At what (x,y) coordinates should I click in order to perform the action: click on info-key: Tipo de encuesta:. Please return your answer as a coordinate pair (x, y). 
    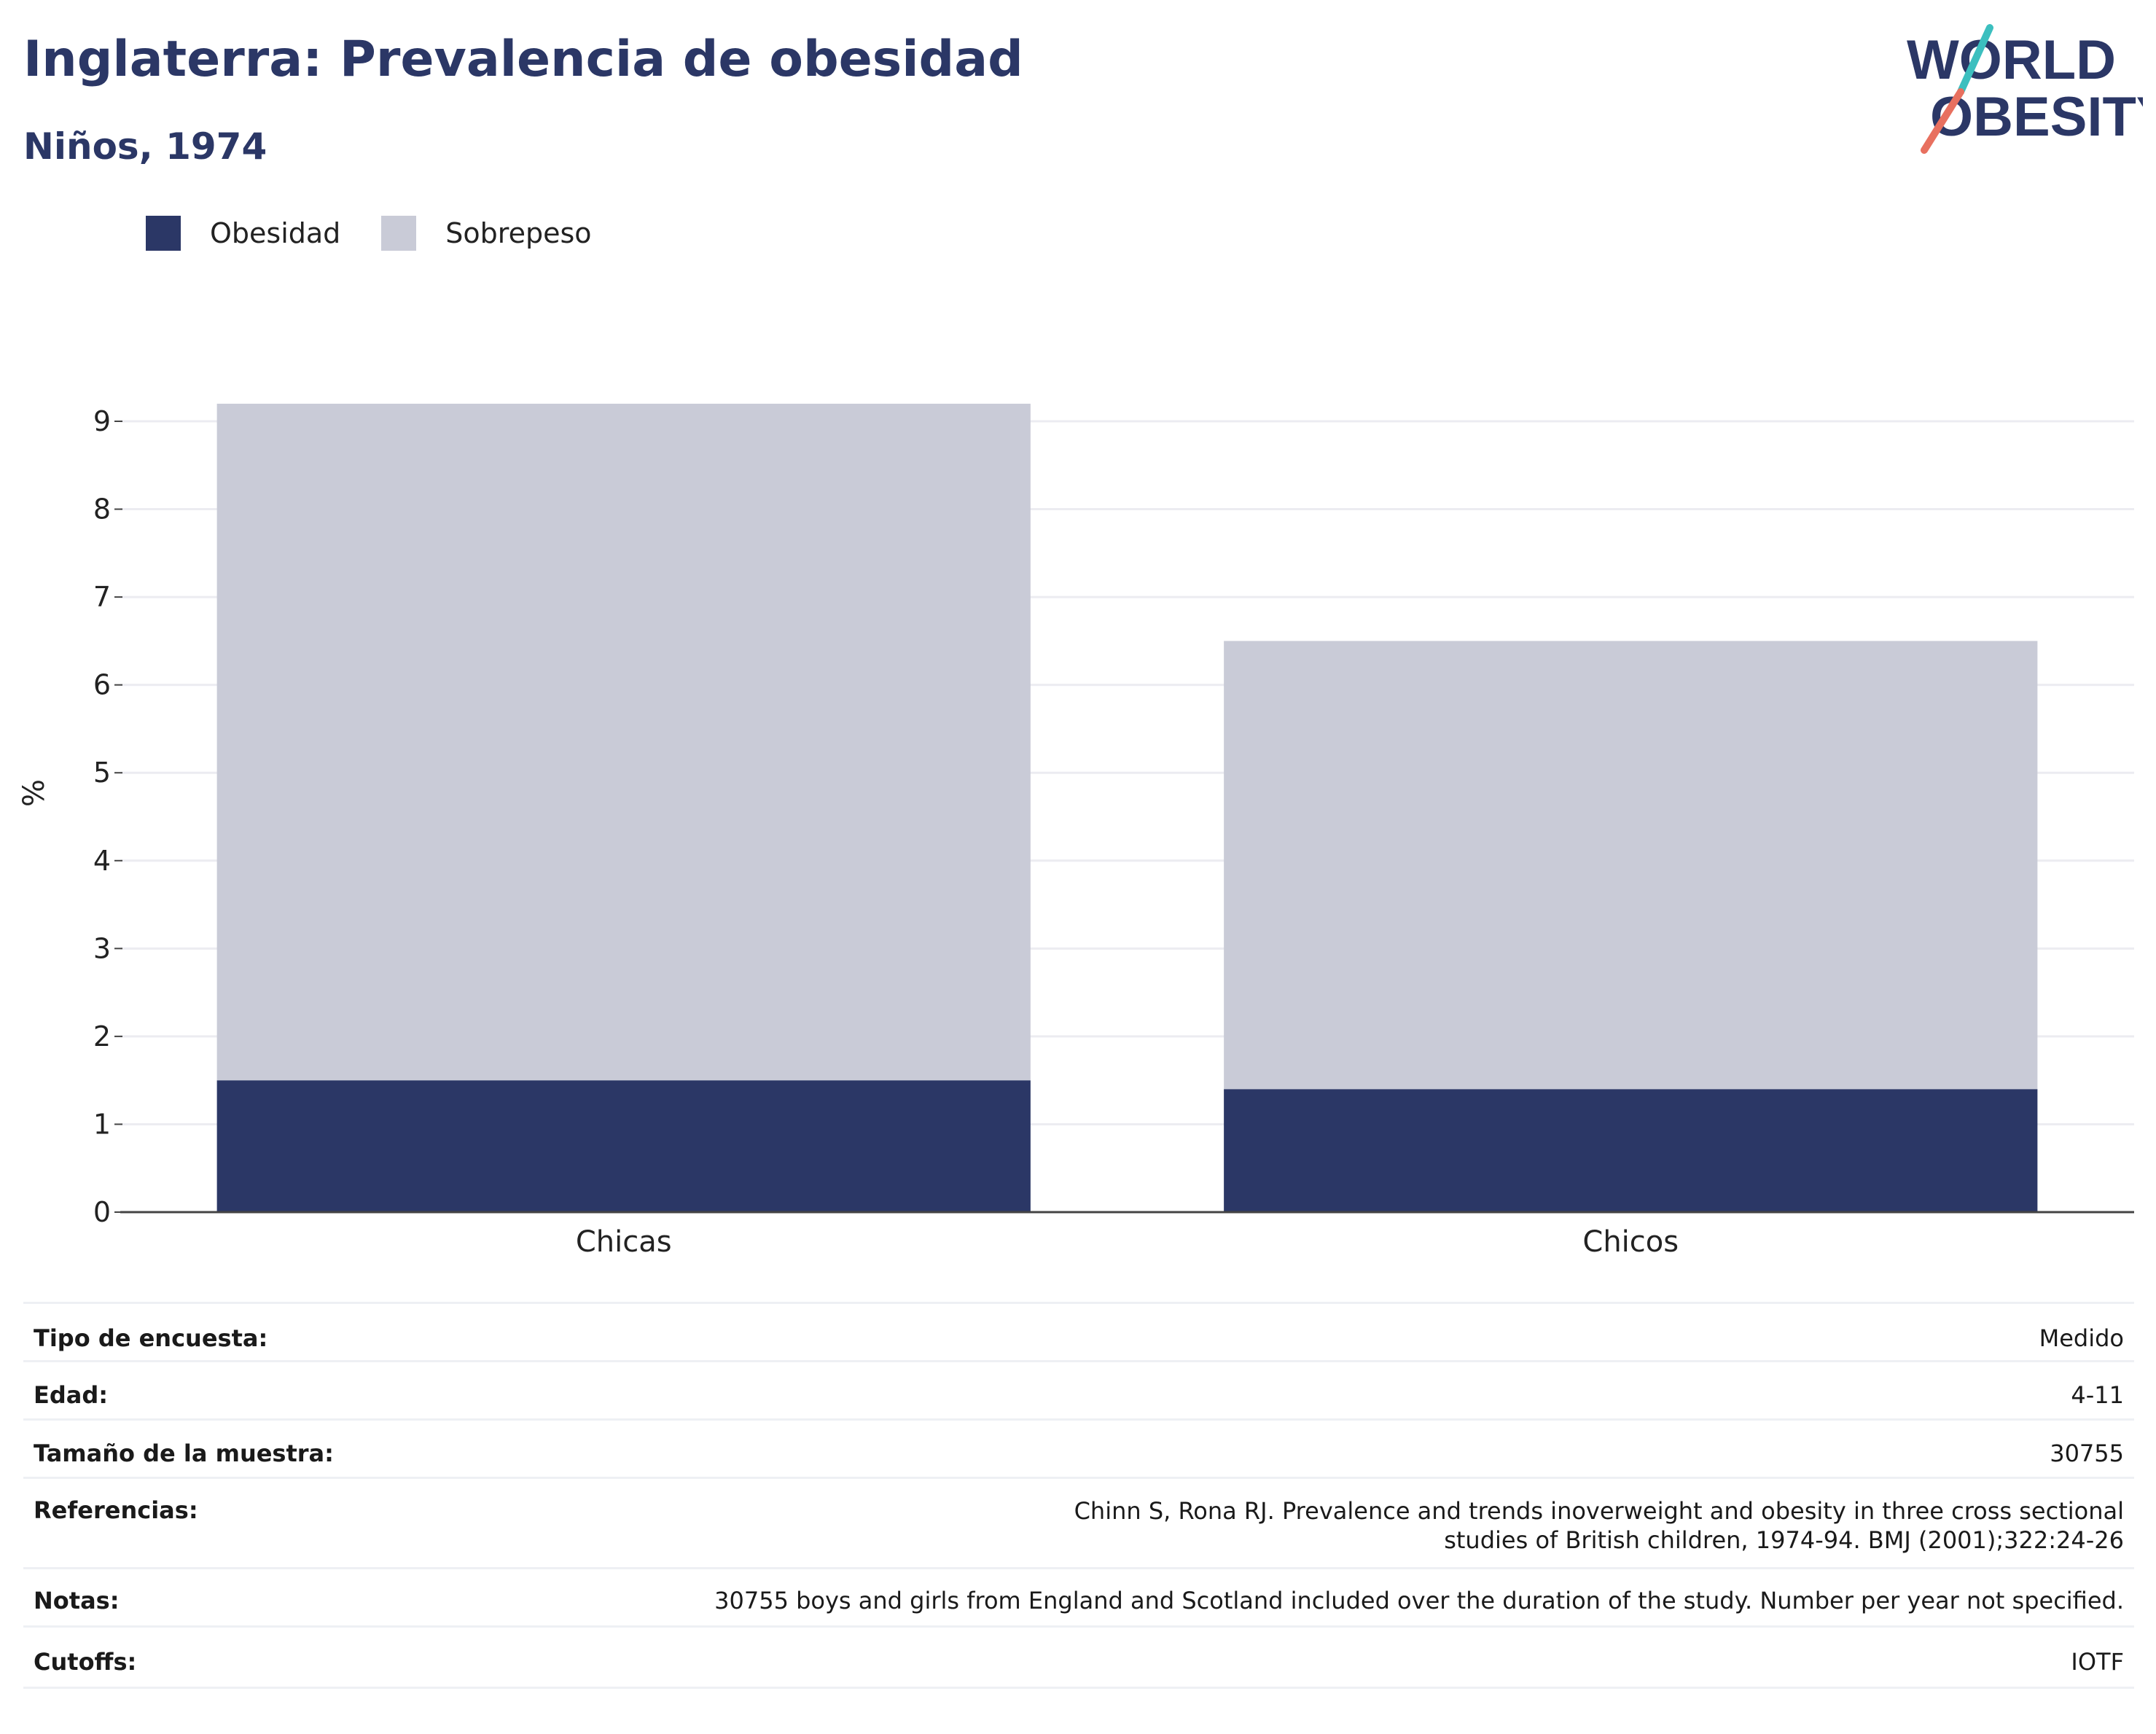
    Looking at the image, I should click on (223, 1332).